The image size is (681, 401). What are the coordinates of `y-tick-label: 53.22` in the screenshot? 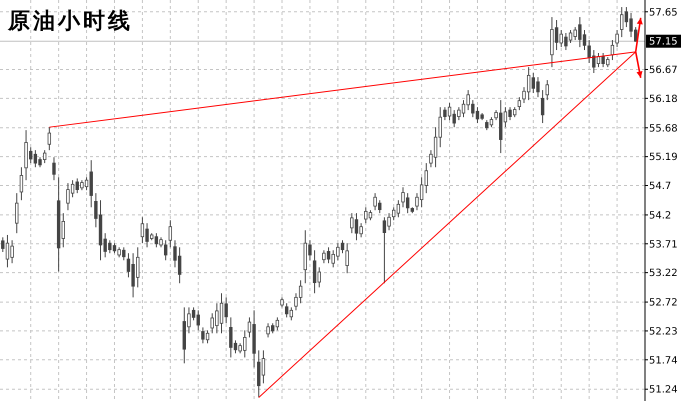 It's located at (663, 274).